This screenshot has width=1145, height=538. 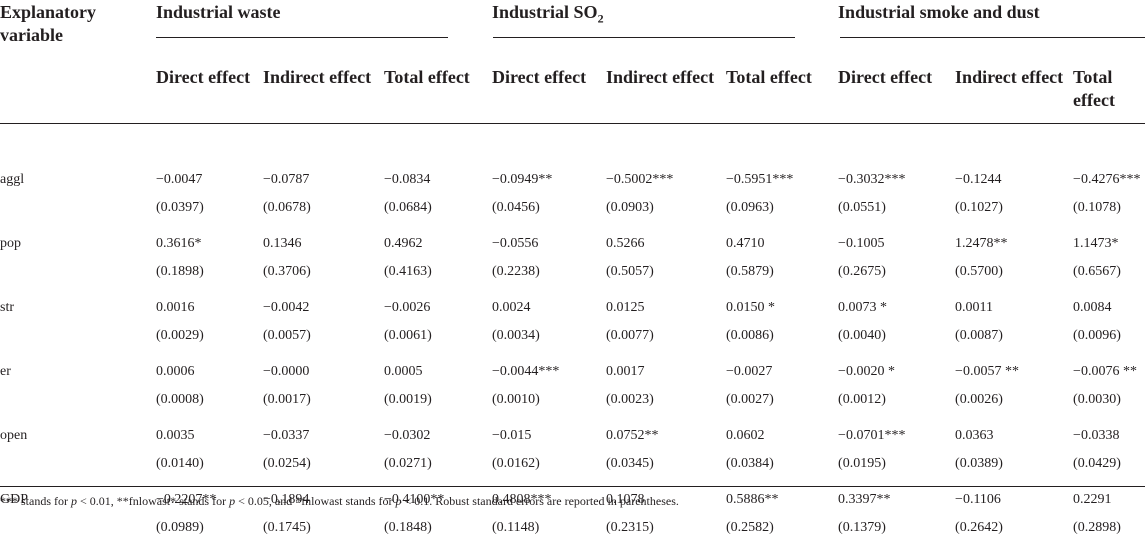 I want to click on std-error-cell: (0.0040), so click(x=862, y=335).